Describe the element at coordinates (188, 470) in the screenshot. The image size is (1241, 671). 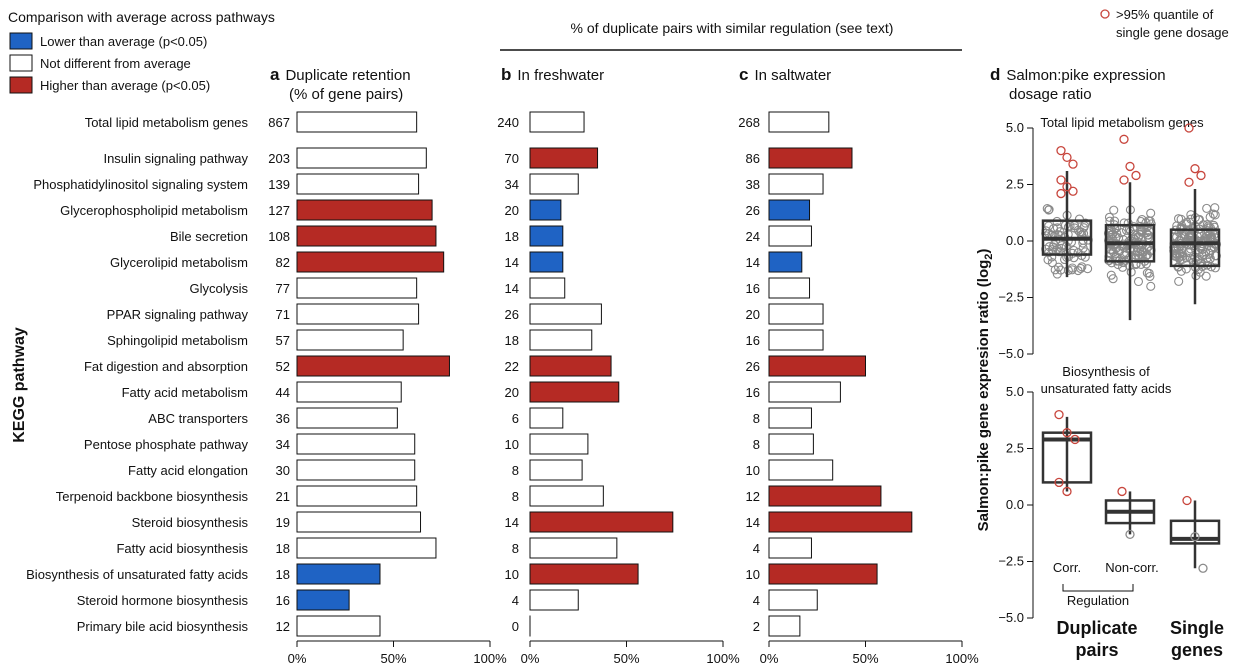
I see `category-label: Fatty acid elongation` at that location.